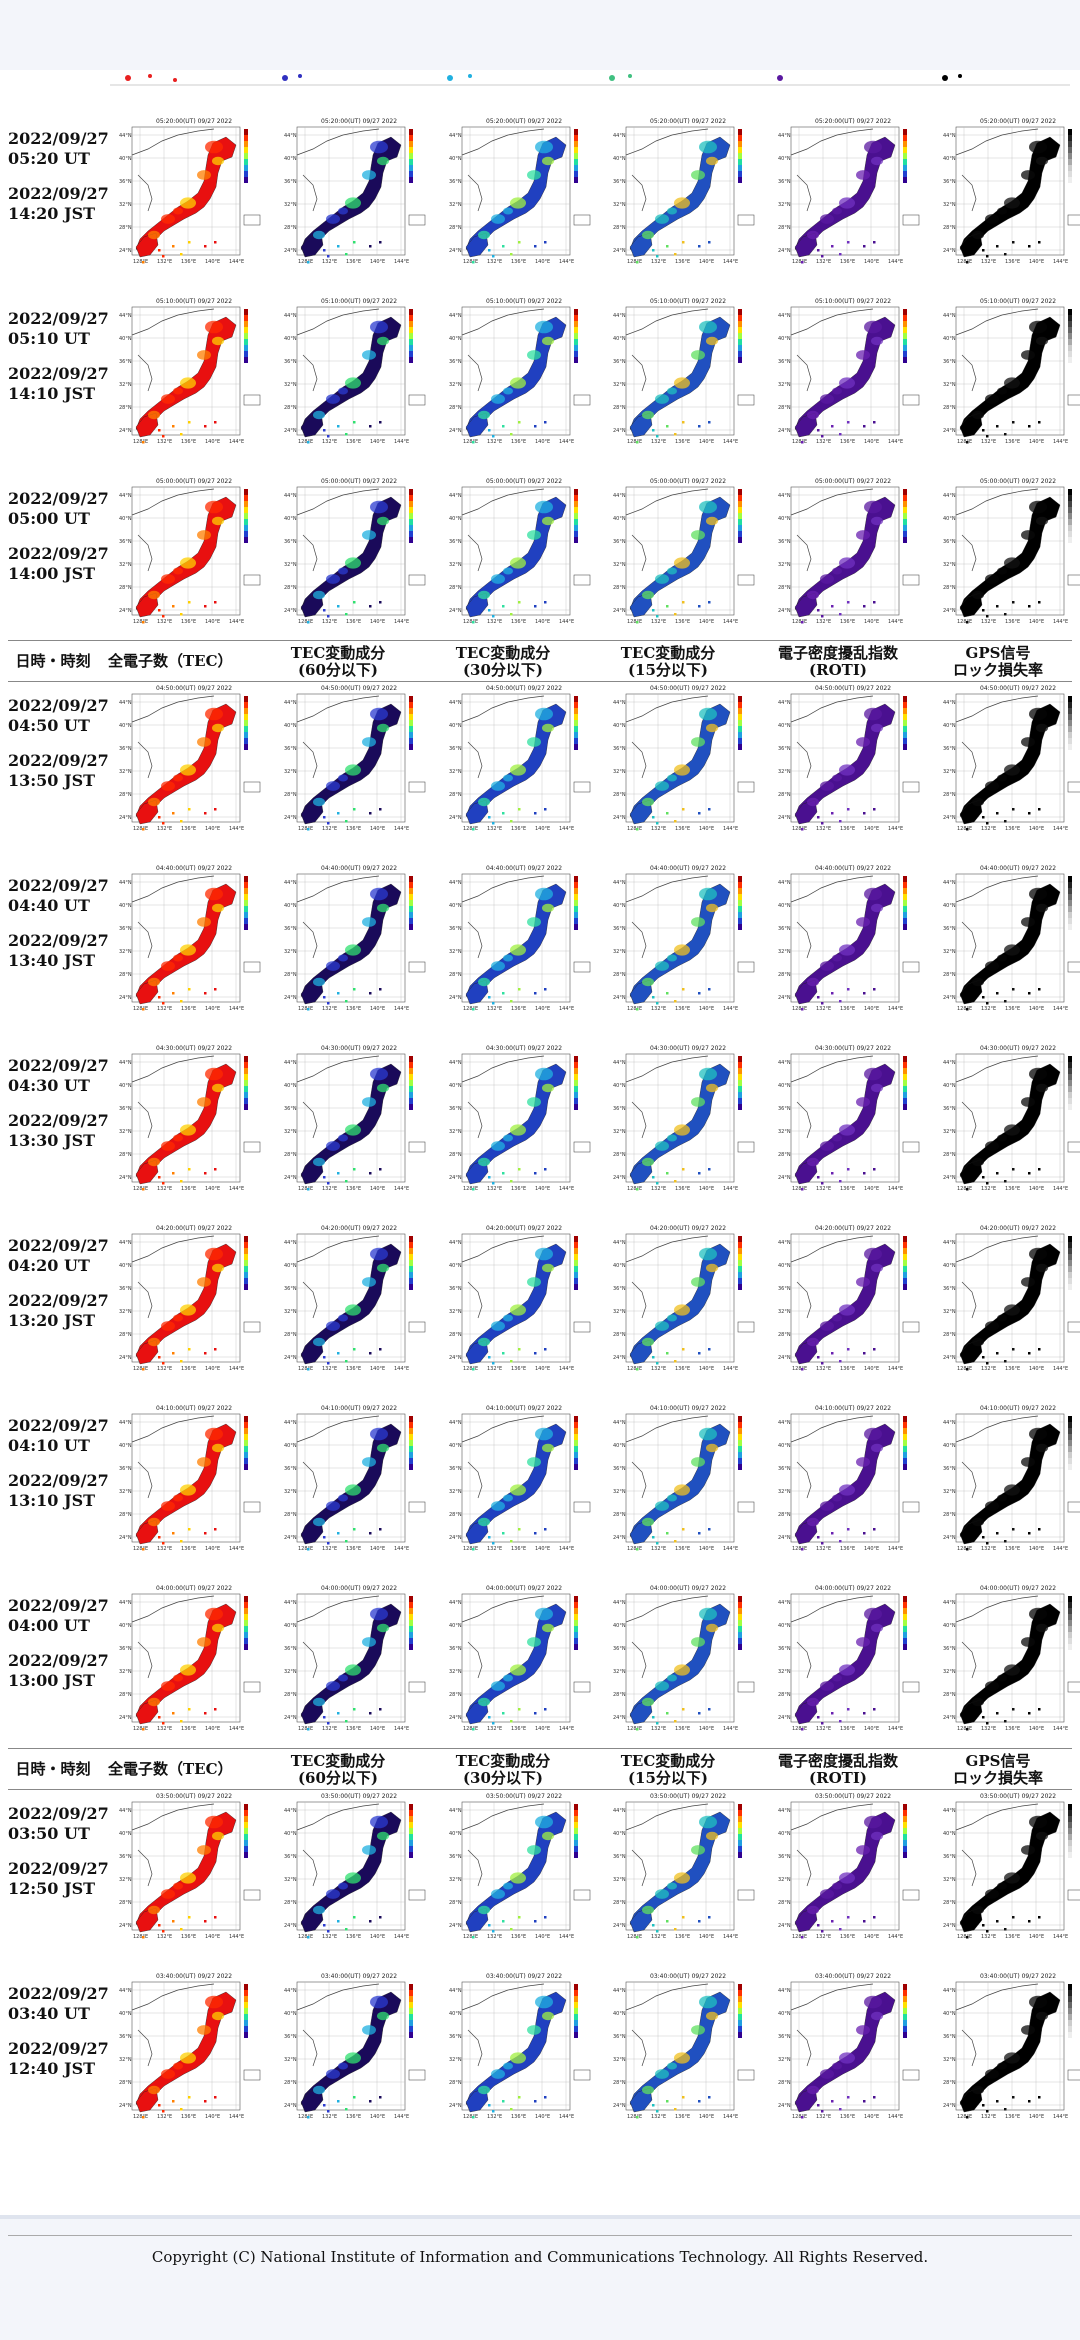 This screenshot has height=2340, width=1080. What do you see at coordinates (853, 868) in the screenshot?
I see `map-title: 04:40:00(UT) 09/27 2022` at bounding box center [853, 868].